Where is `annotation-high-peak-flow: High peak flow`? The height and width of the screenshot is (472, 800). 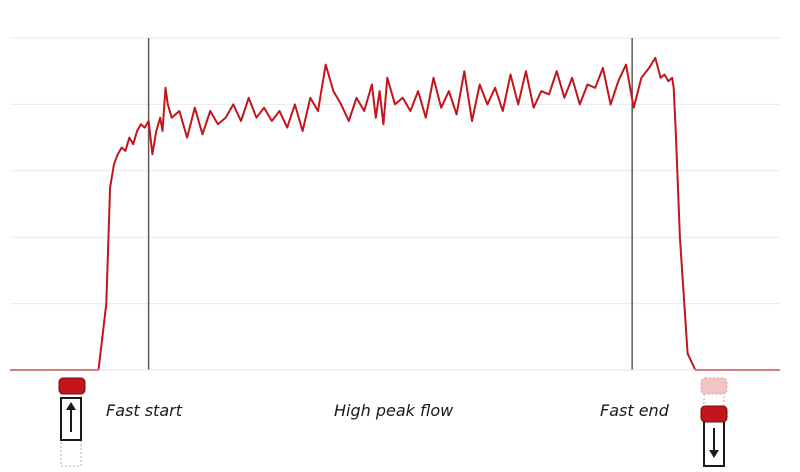 annotation-high-peak-flow: High peak flow is located at coordinates (394, 410).